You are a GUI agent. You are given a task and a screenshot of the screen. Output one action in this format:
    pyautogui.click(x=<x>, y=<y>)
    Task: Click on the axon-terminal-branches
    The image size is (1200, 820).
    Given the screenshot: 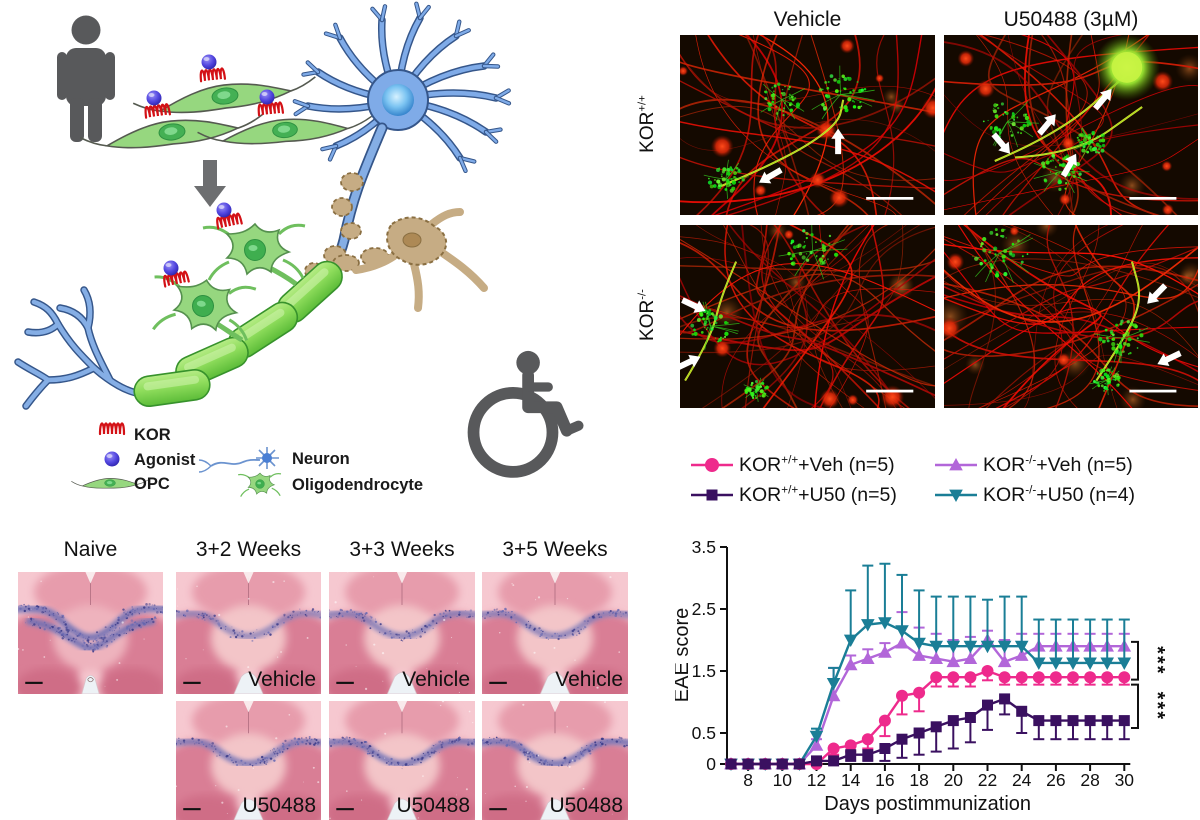 What is the action you would take?
    pyautogui.click(x=80, y=348)
    